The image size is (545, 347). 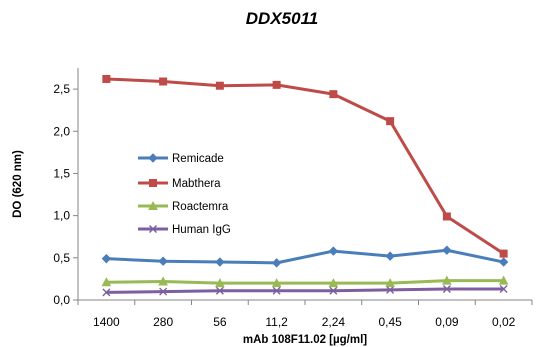 What do you see at coordinates (18, 184) in the screenshot?
I see `y-axis-label: DO (620 nm)` at bounding box center [18, 184].